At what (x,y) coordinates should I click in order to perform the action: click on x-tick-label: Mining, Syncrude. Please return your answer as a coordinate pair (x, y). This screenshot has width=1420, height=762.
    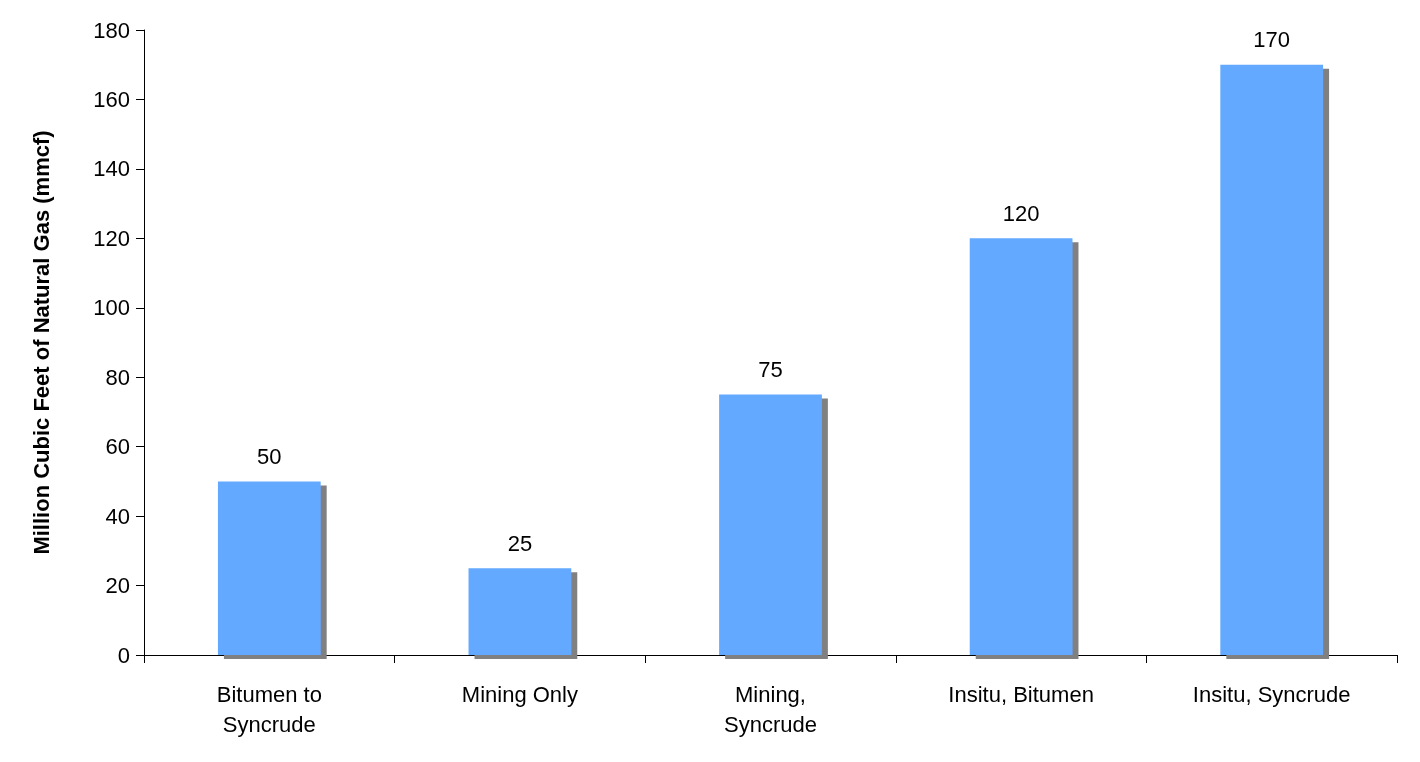
    Looking at the image, I should click on (770, 709).